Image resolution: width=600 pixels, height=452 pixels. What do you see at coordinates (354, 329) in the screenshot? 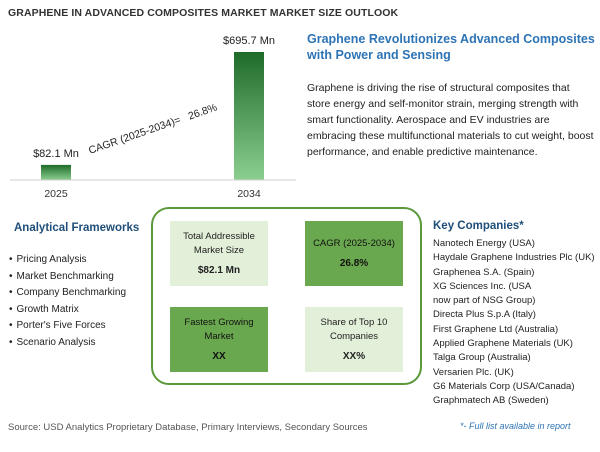
I see `top10-share-label: Share of Top 10 Companies` at bounding box center [354, 329].